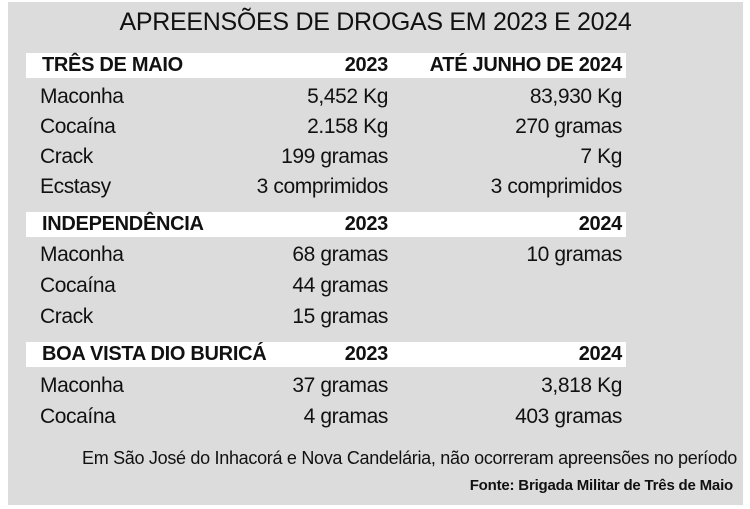 The width and height of the screenshot is (750, 509). What do you see at coordinates (123, 224) in the screenshot?
I see `section-title: INDEPENDÊNCIA` at bounding box center [123, 224].